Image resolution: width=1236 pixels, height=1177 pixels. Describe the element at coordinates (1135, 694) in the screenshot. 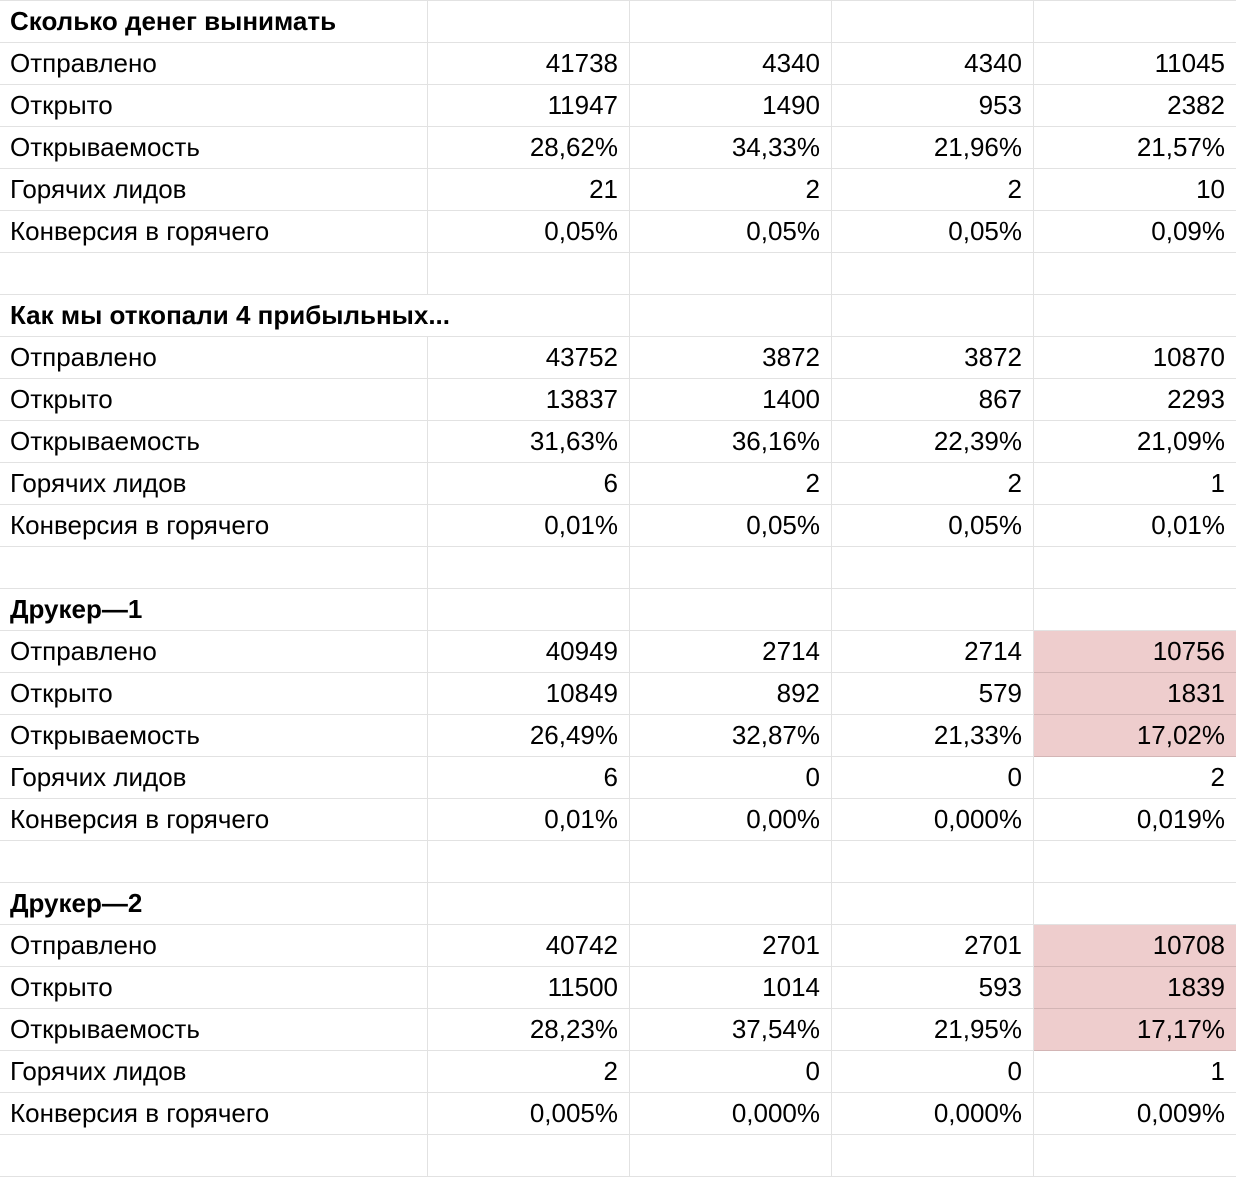

I see `value-cell: 1831` at that location.